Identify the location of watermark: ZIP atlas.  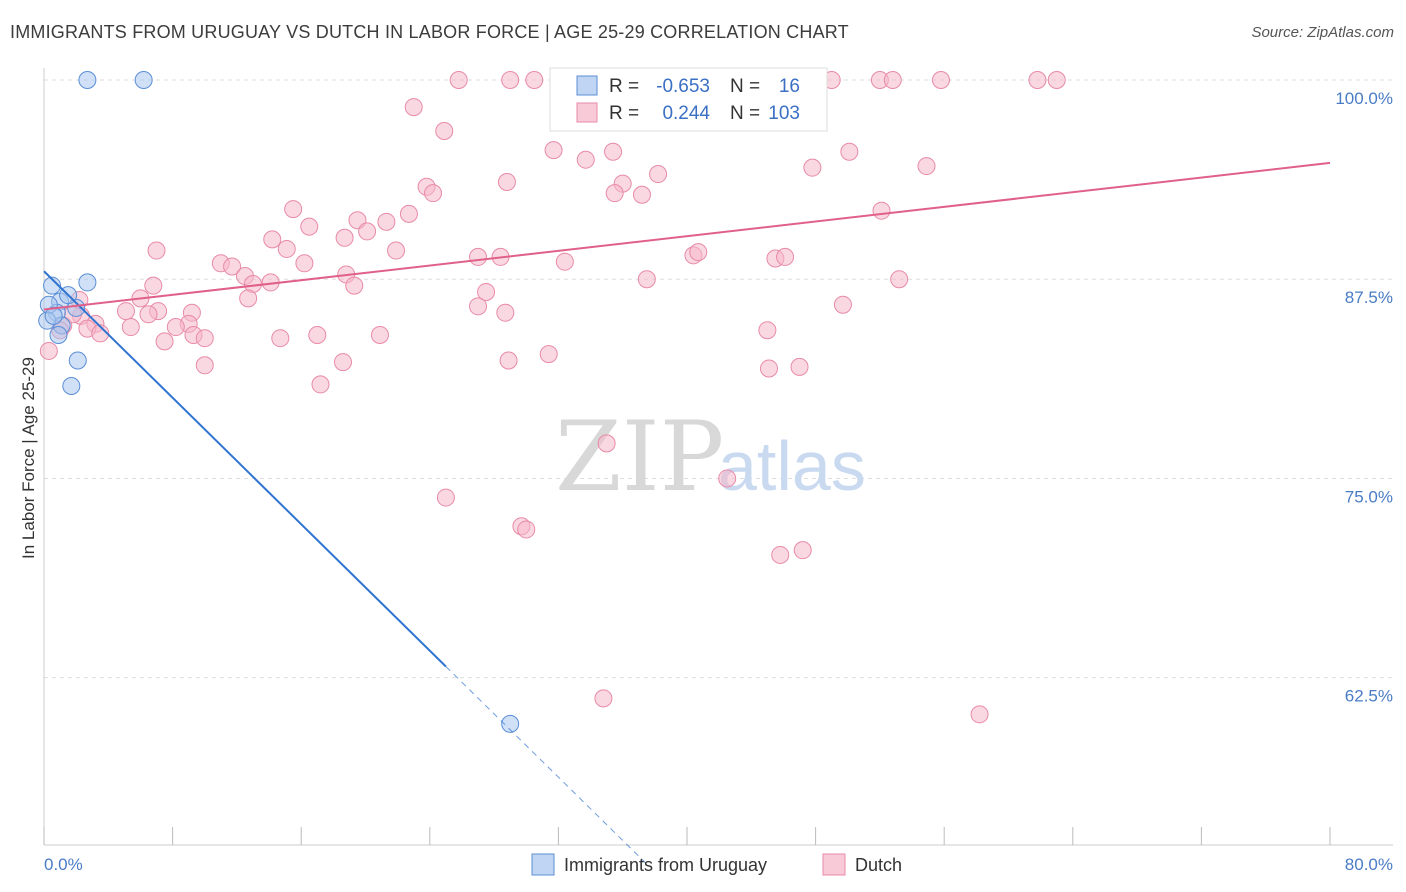
(710, 457).